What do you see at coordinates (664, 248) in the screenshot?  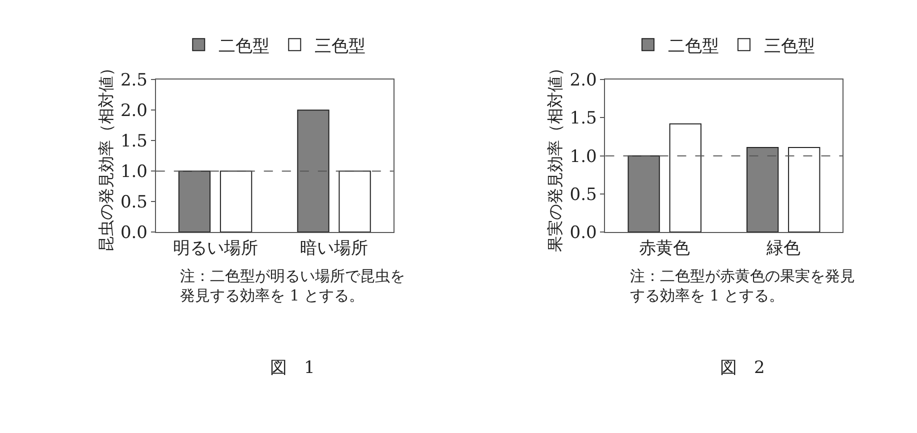 I see `x-tick-label: 赤黄色` at bounding box center [664, 248].